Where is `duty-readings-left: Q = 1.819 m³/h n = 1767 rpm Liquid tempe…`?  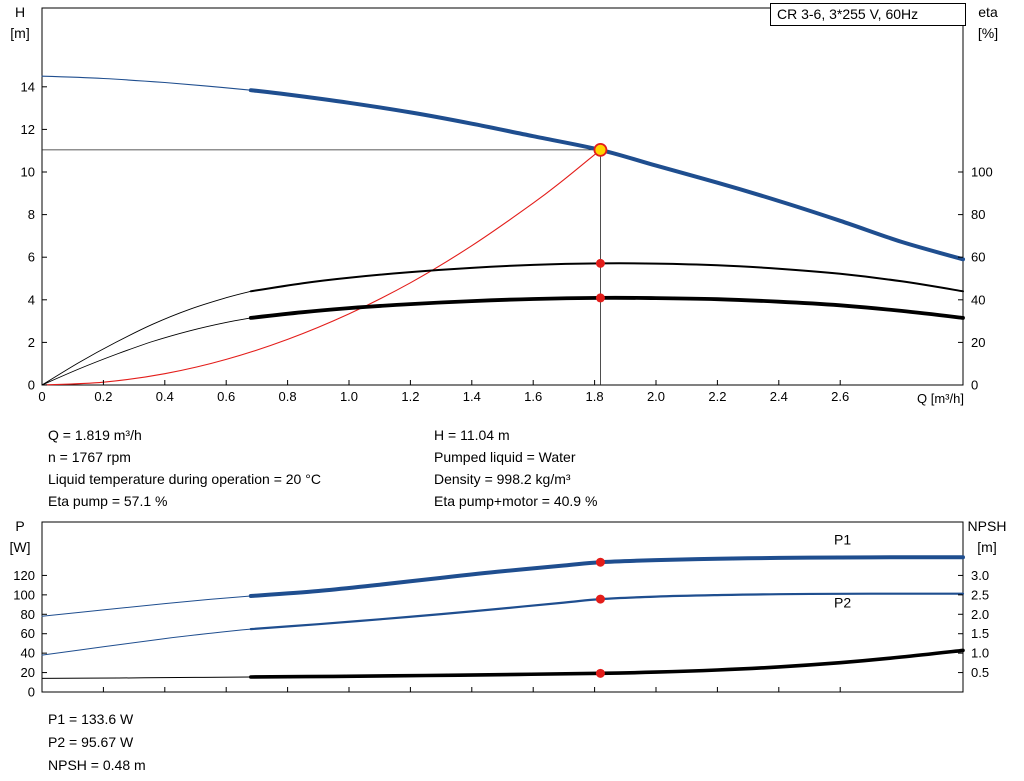
duty-readings-left: Q = 1.819 m³/h n = 1767 rpm Liquid tempe… is located at coordinates (184, 468).